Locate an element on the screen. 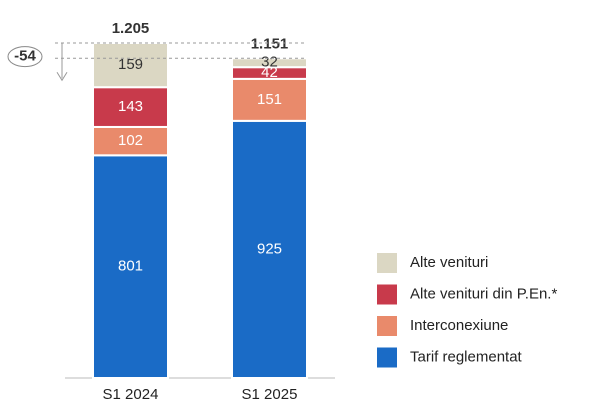 Image resolution: width=609 pixels, height=406 pixels. value-label: 925 is located at coordinates (269, 248).